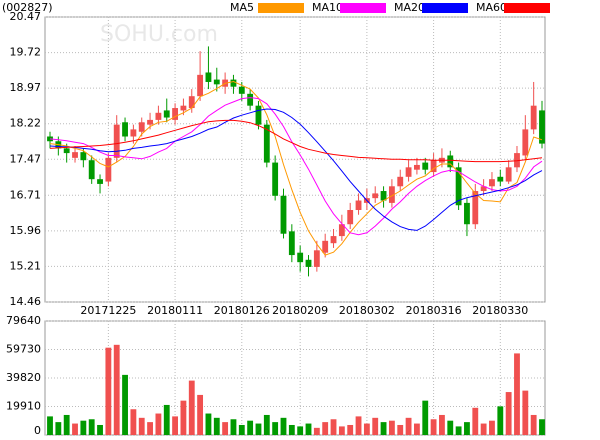 The height and width of the screenshot is (440, 600). What do you see at coordinates (300, 310) in the screenshot?
I see `x-tick-label: 20180209` at bounding box center [300, 310].